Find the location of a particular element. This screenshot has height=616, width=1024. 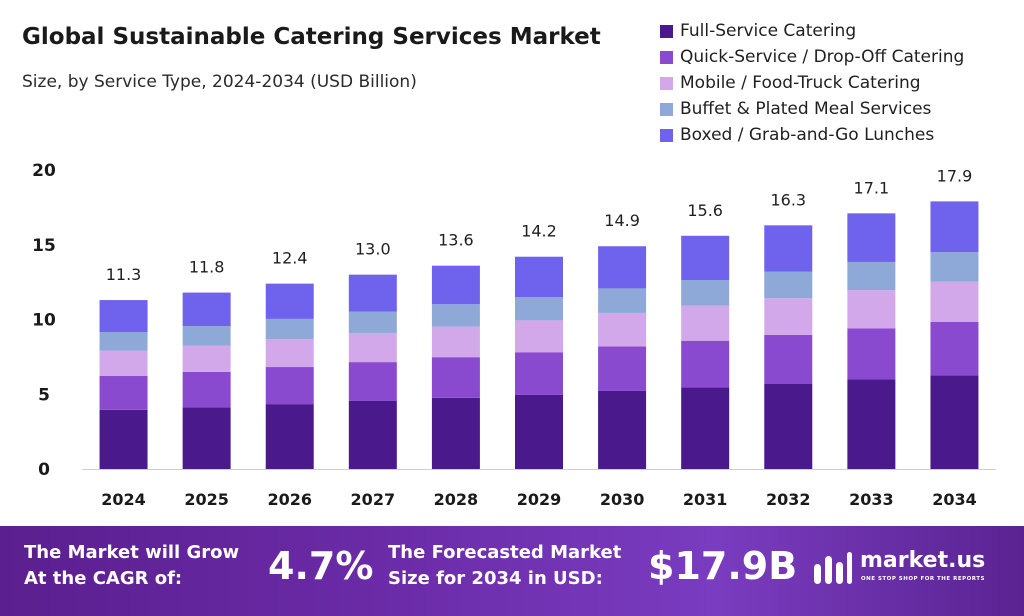

legend-label: Buffet & Plated Meal Services is located at coordinates (806, 109).